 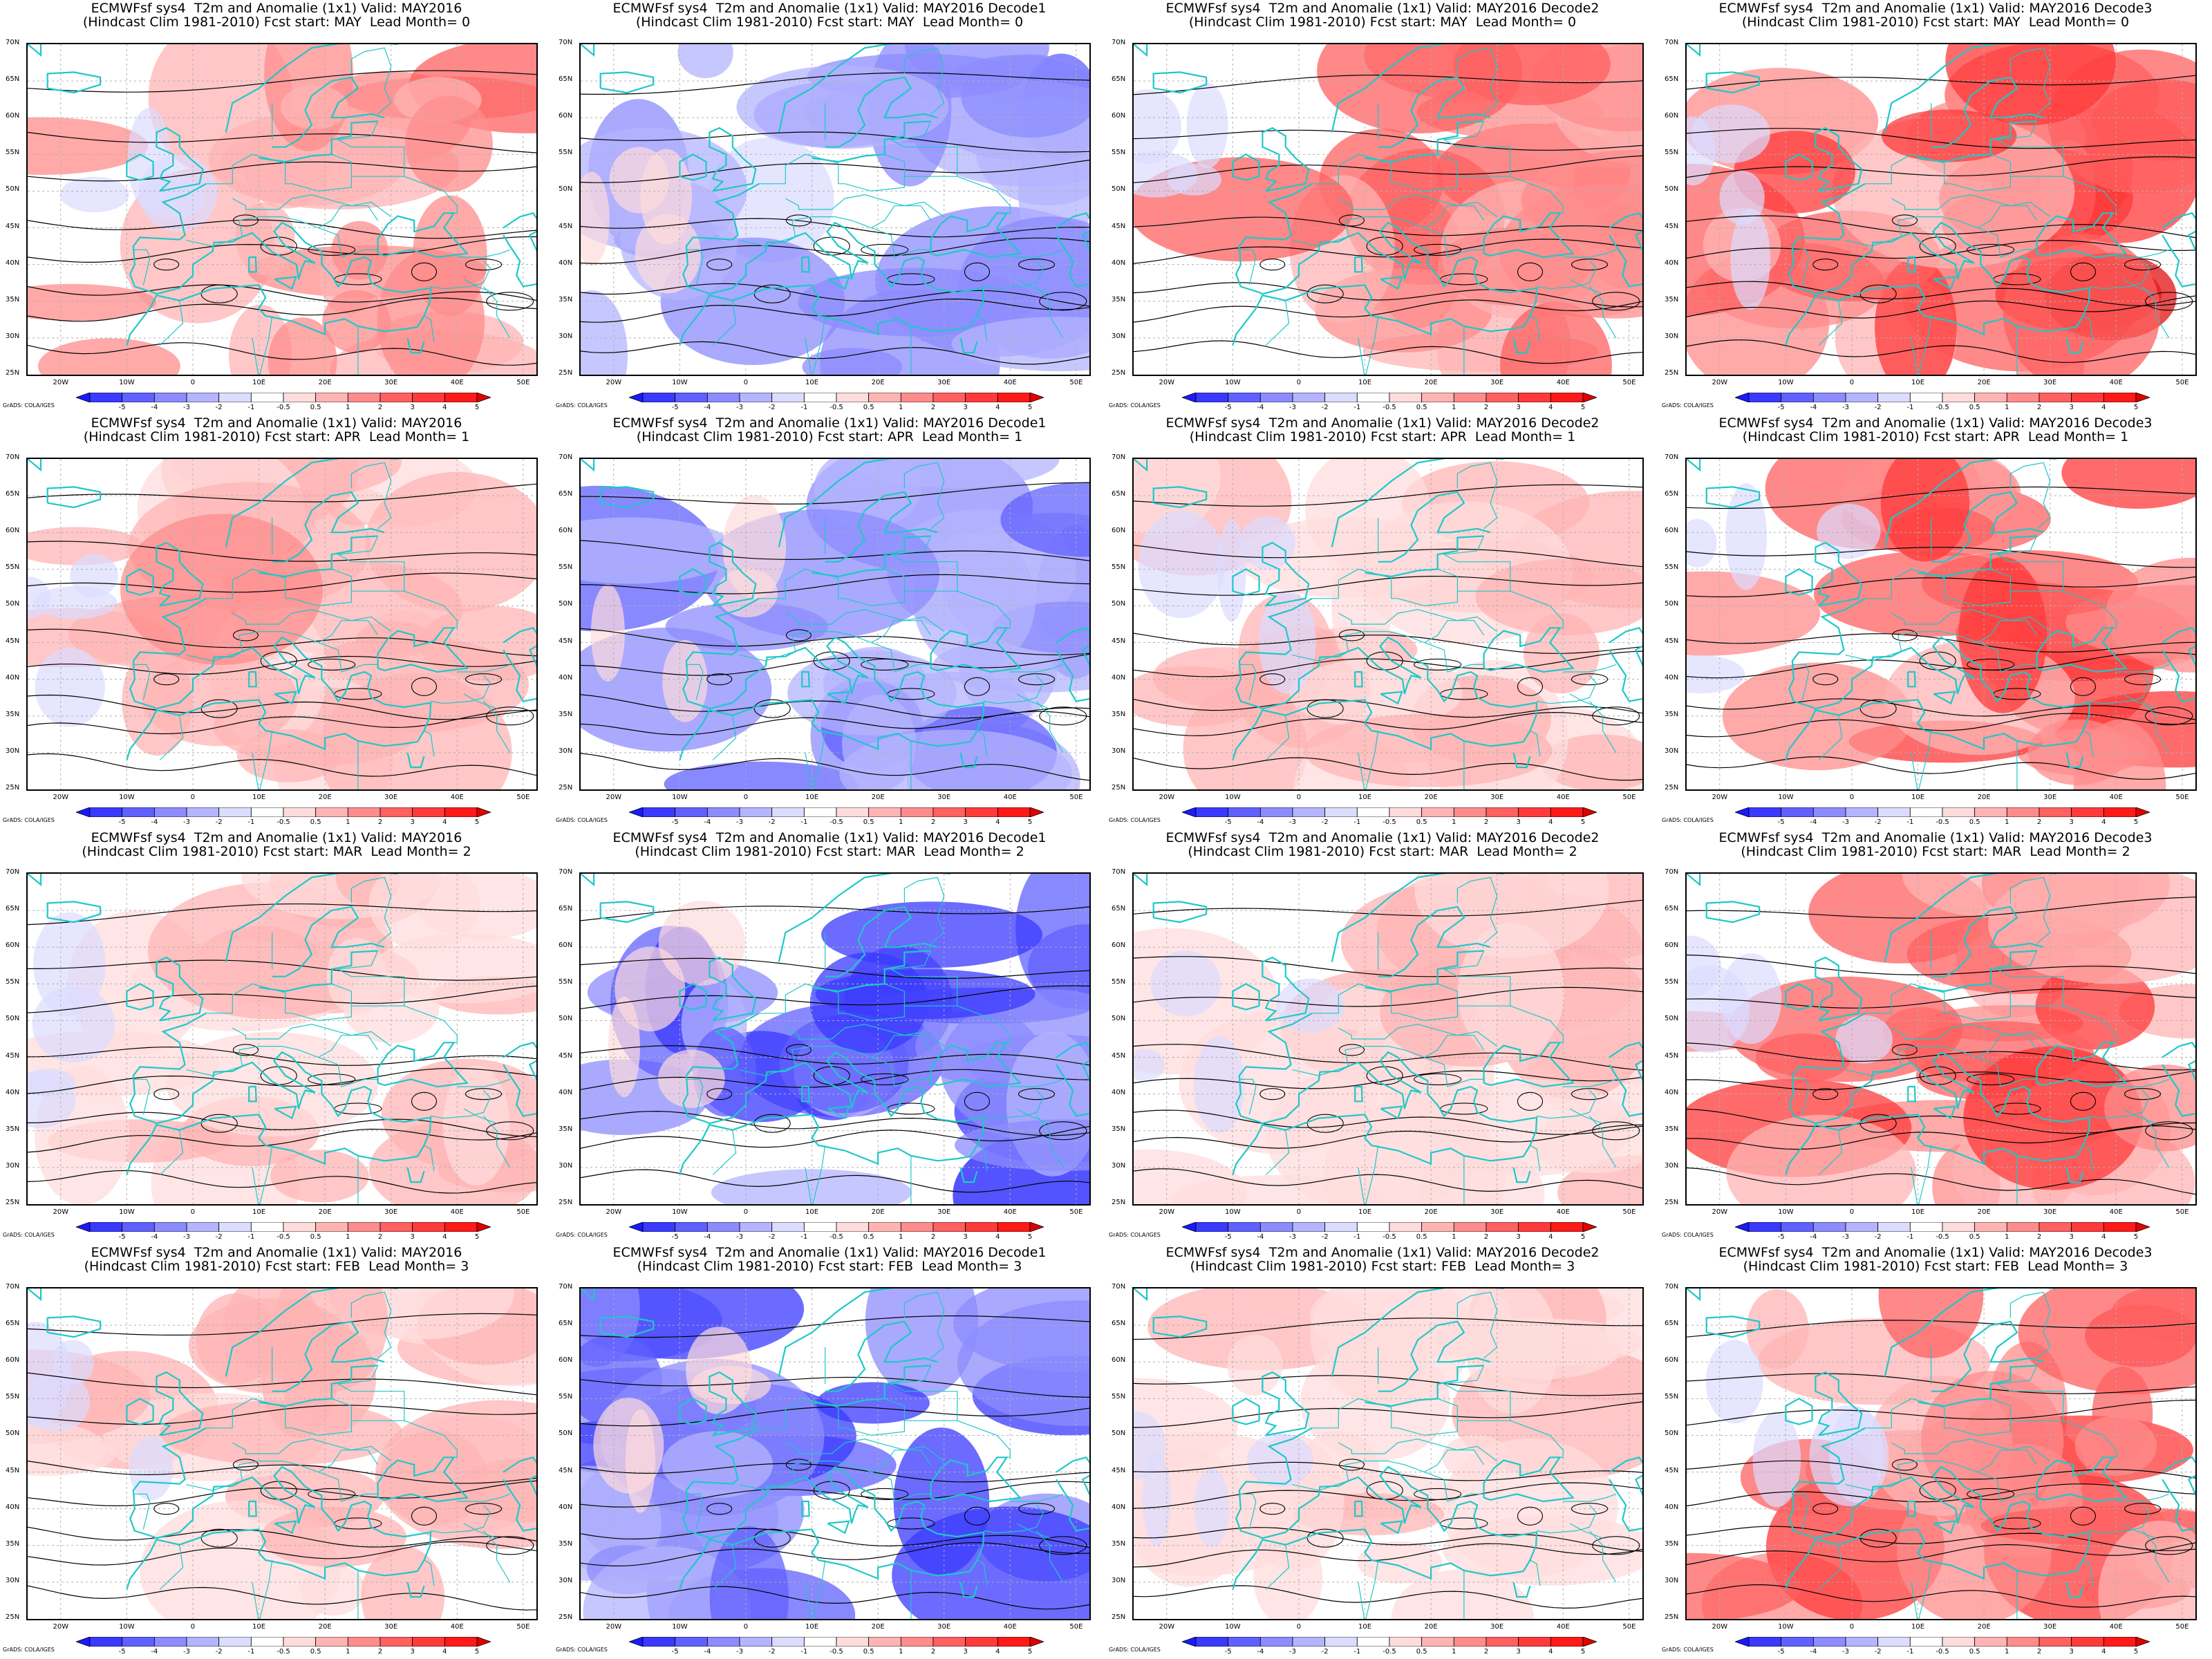 I want to click on longitude-label: 20E, so click(x=878, y=798).